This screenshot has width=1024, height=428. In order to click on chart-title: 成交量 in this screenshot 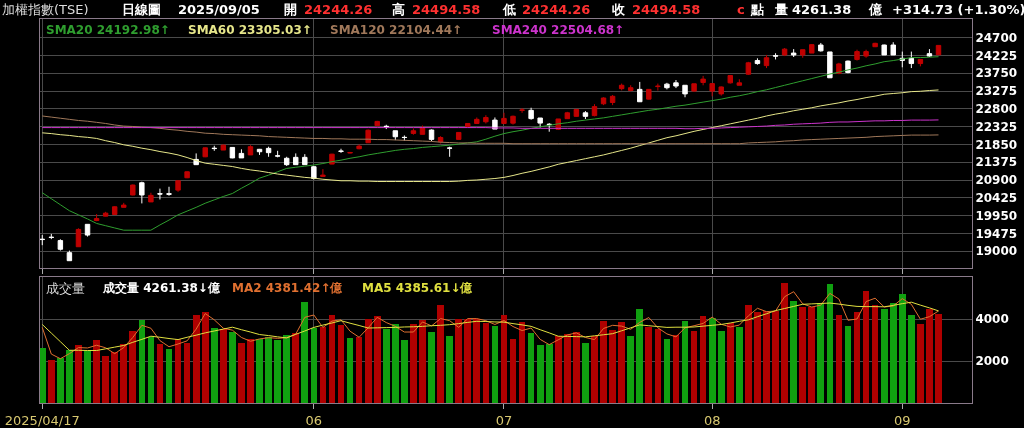, I will do `click(65, 288)`.